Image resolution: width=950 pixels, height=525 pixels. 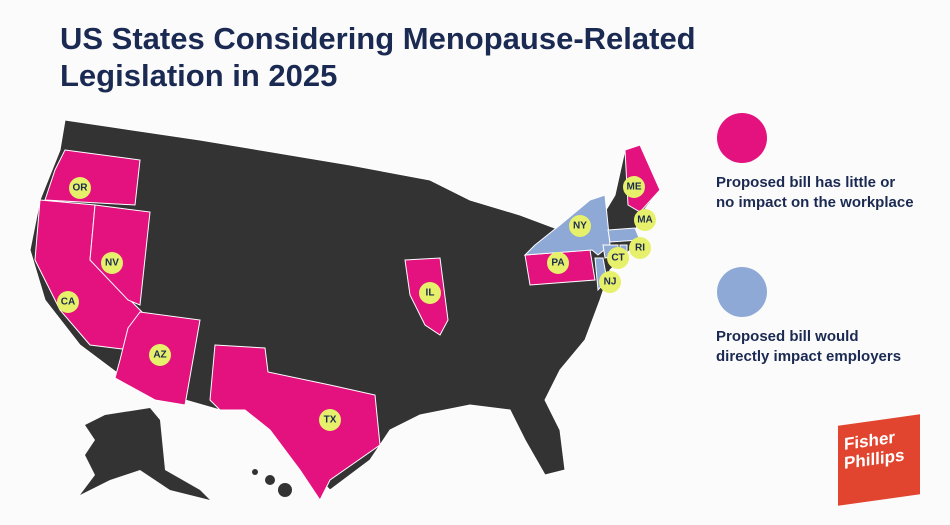 I want to click on state-label: NJ, so click(x=610, y=282).